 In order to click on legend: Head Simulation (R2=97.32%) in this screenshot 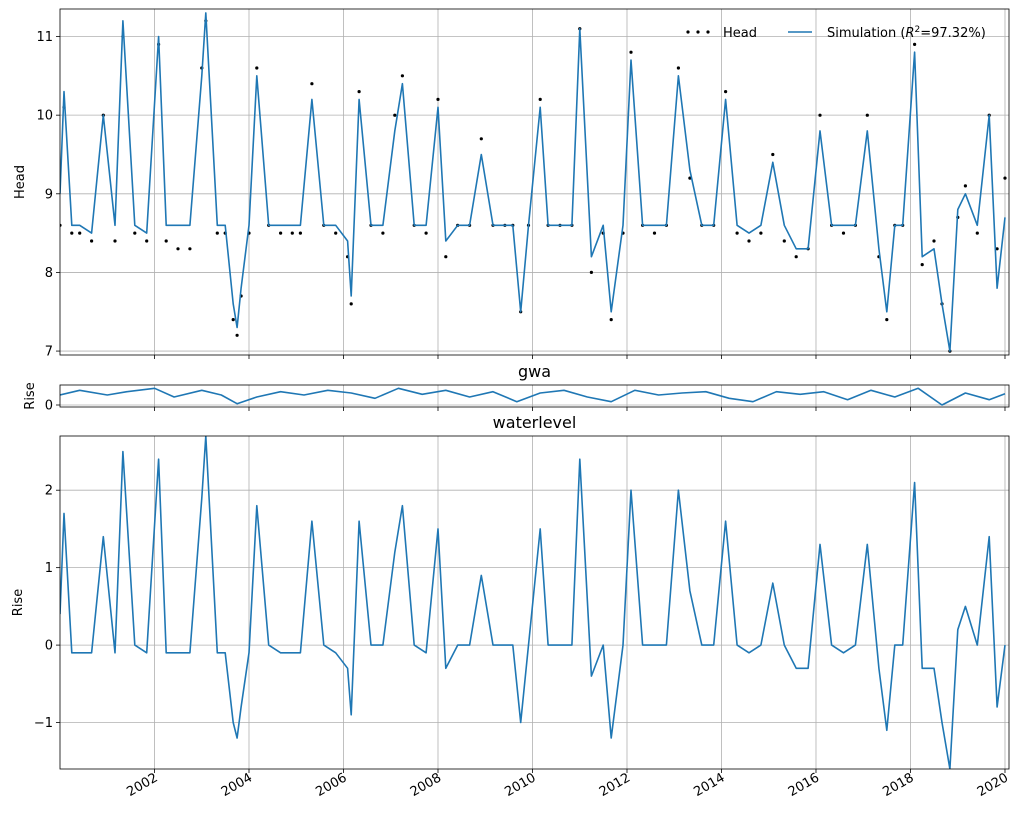, I will do `click(836, 33)`.